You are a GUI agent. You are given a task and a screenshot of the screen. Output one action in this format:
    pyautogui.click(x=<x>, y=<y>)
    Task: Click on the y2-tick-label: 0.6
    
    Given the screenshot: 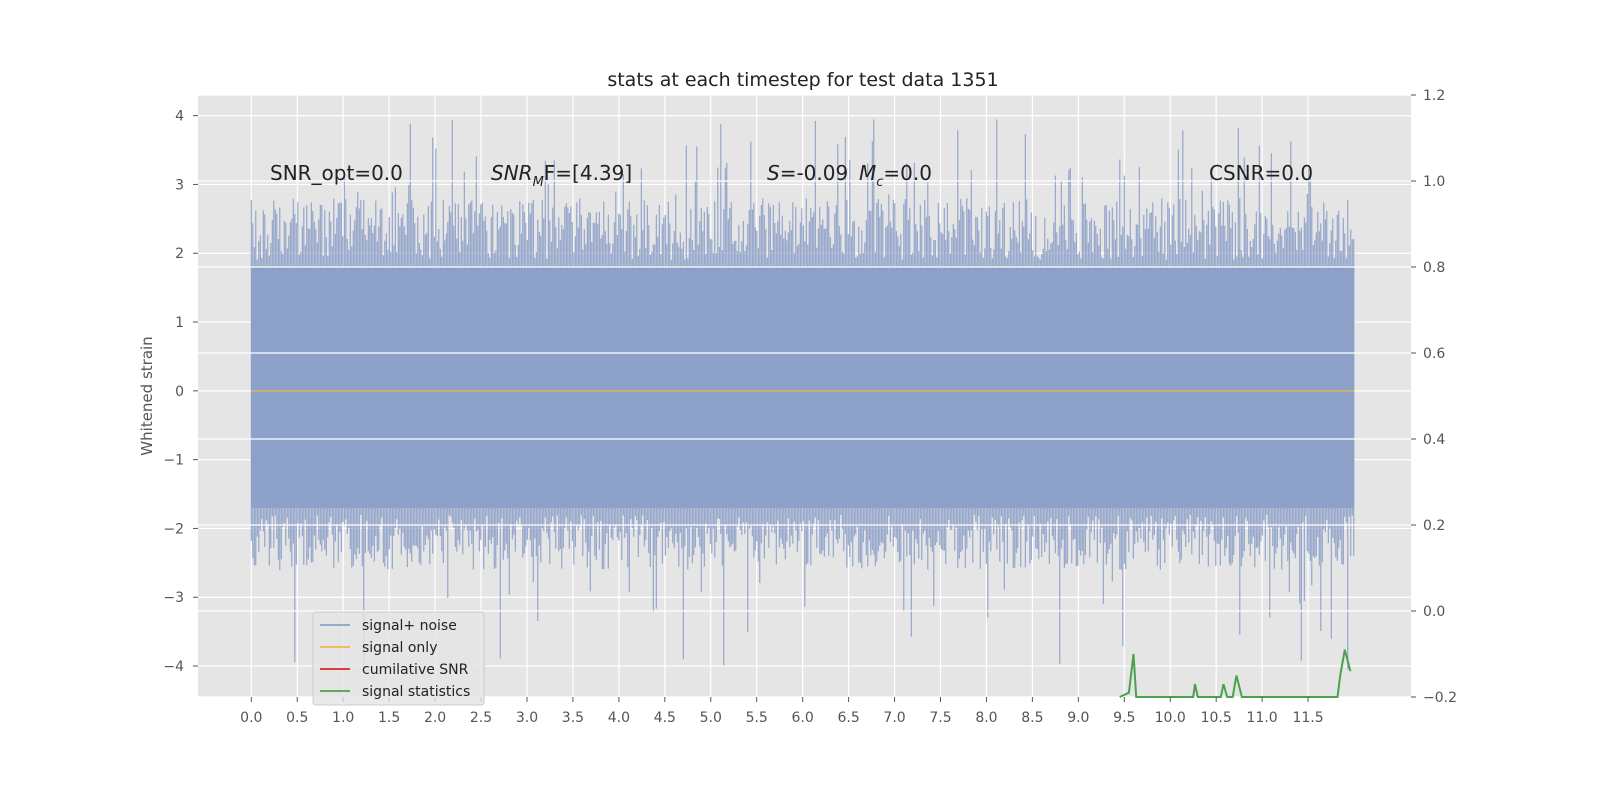 What is the action you would take?
    pyautogui.click(x=1434, y=354)
    